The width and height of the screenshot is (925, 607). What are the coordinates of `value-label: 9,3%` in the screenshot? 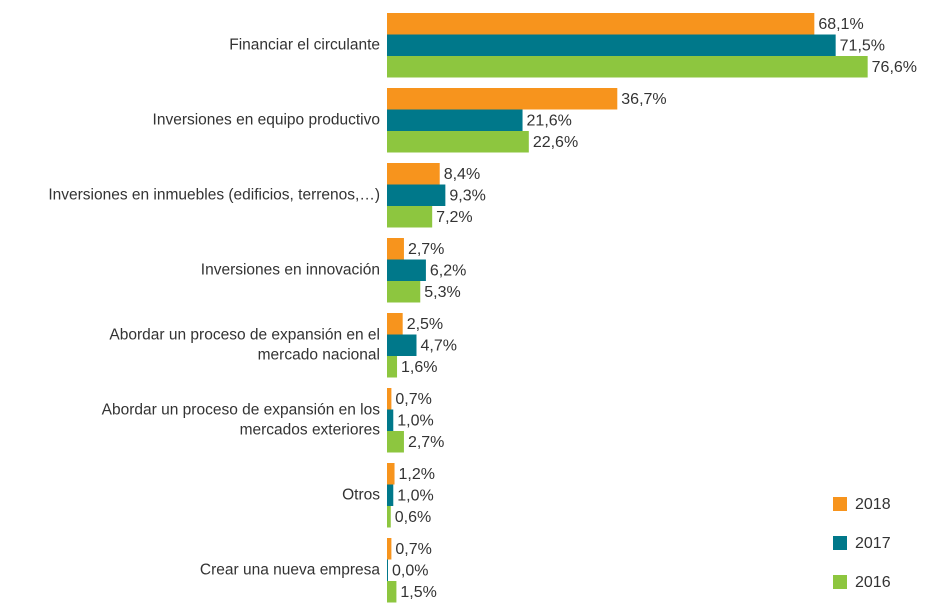 It's located at (467, 195).